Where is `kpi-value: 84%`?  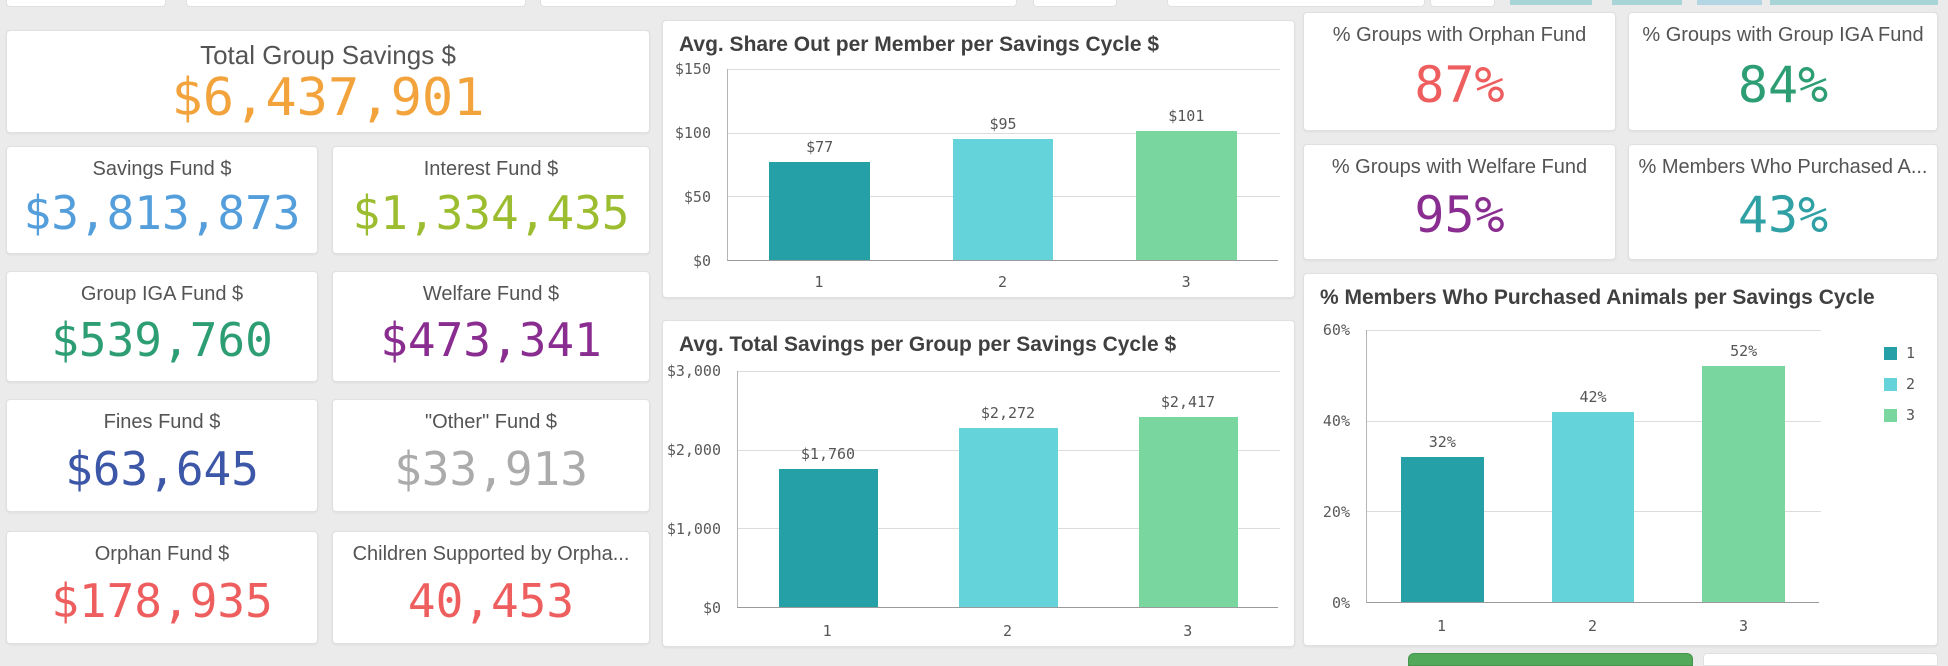
kpi-value: 84% is located at coordinates (1783, 84).